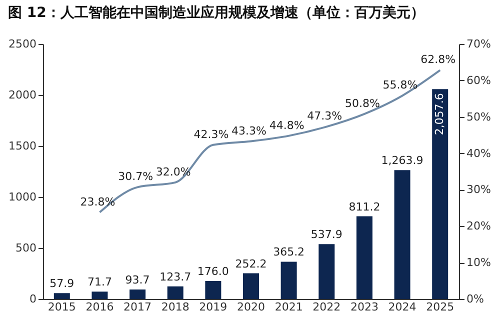 The width and height of the screenshot is (499, 326). I want to click on y-tick-label: 0, so click(33, 299).